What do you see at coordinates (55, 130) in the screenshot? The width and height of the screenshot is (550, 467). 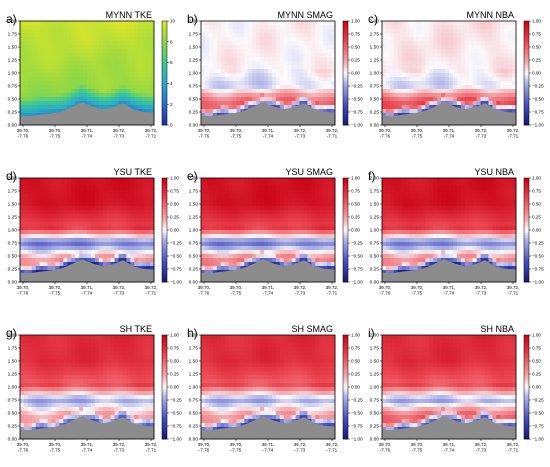 I see `x-tick-label: 39.70,` at bounding box center [55, 130].